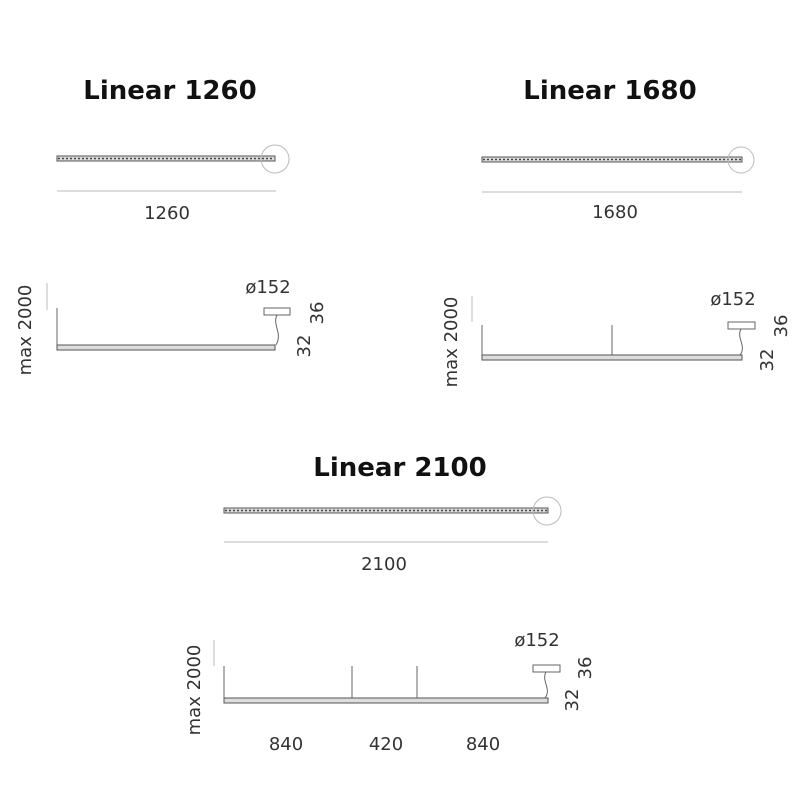 Image resolution: width=800 pixels, height=800 pixels. What do you see at coordinates (384, 564) in the screenshot?
I see `length-label: 2100` at bounding box center [384, 564].